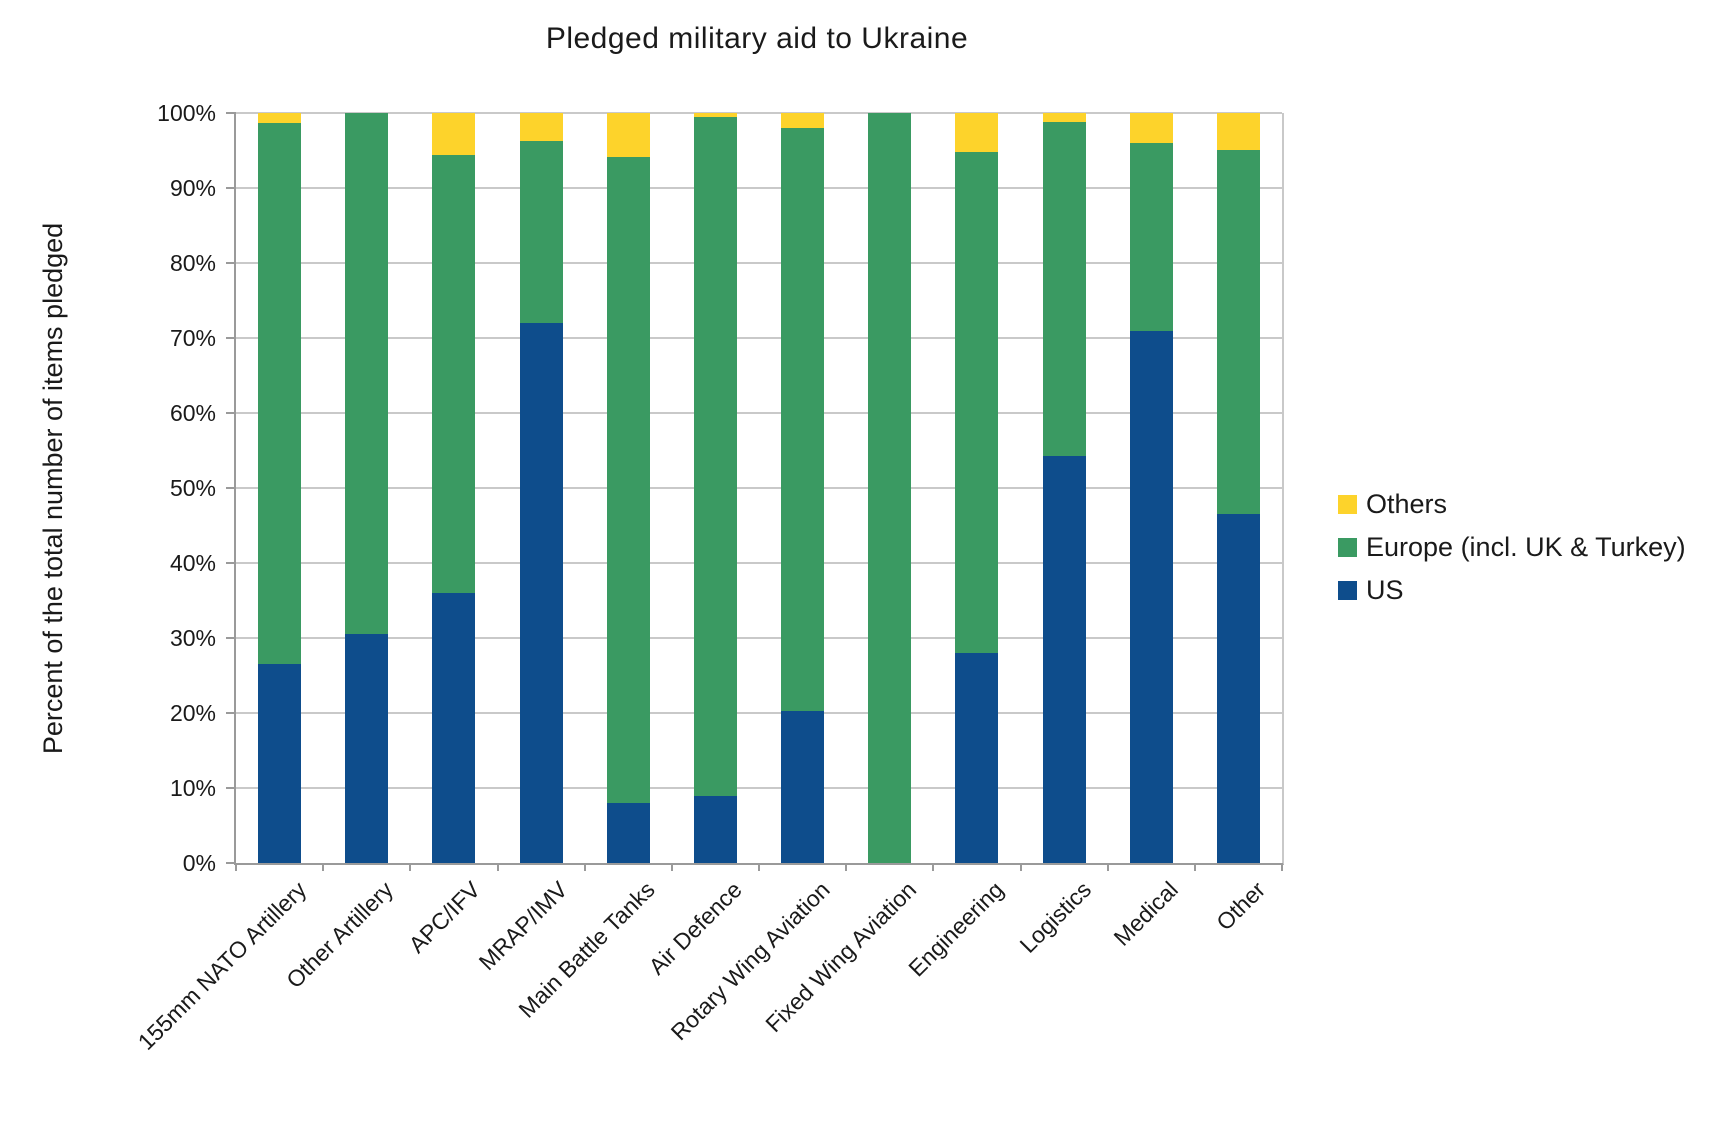  What do you see at coordinates (841, 957) in the screenshot?
I see `x-axis-label: Fixed Wing Aviation` at bounding box center [841, 957].